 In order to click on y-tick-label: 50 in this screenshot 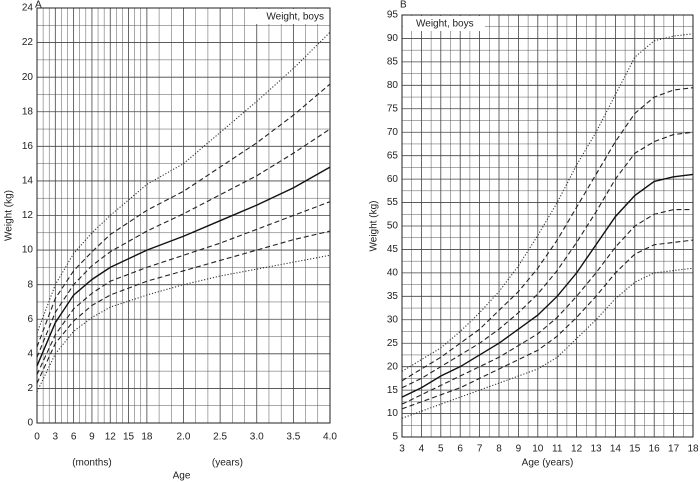, I will do `click(393, 226)`.